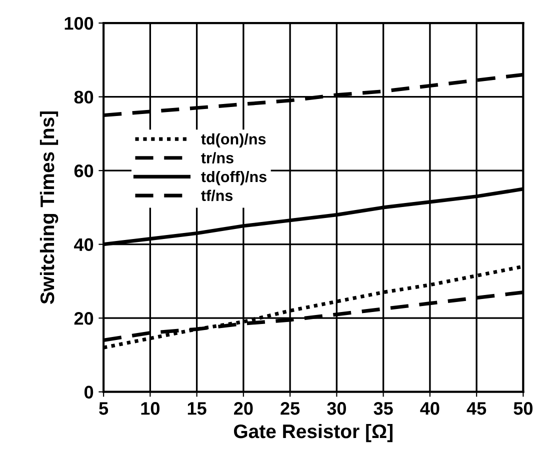  Describe the element at coordinates (430, 408) in the screenshot. I see `x-tick-label: 40` at that location.